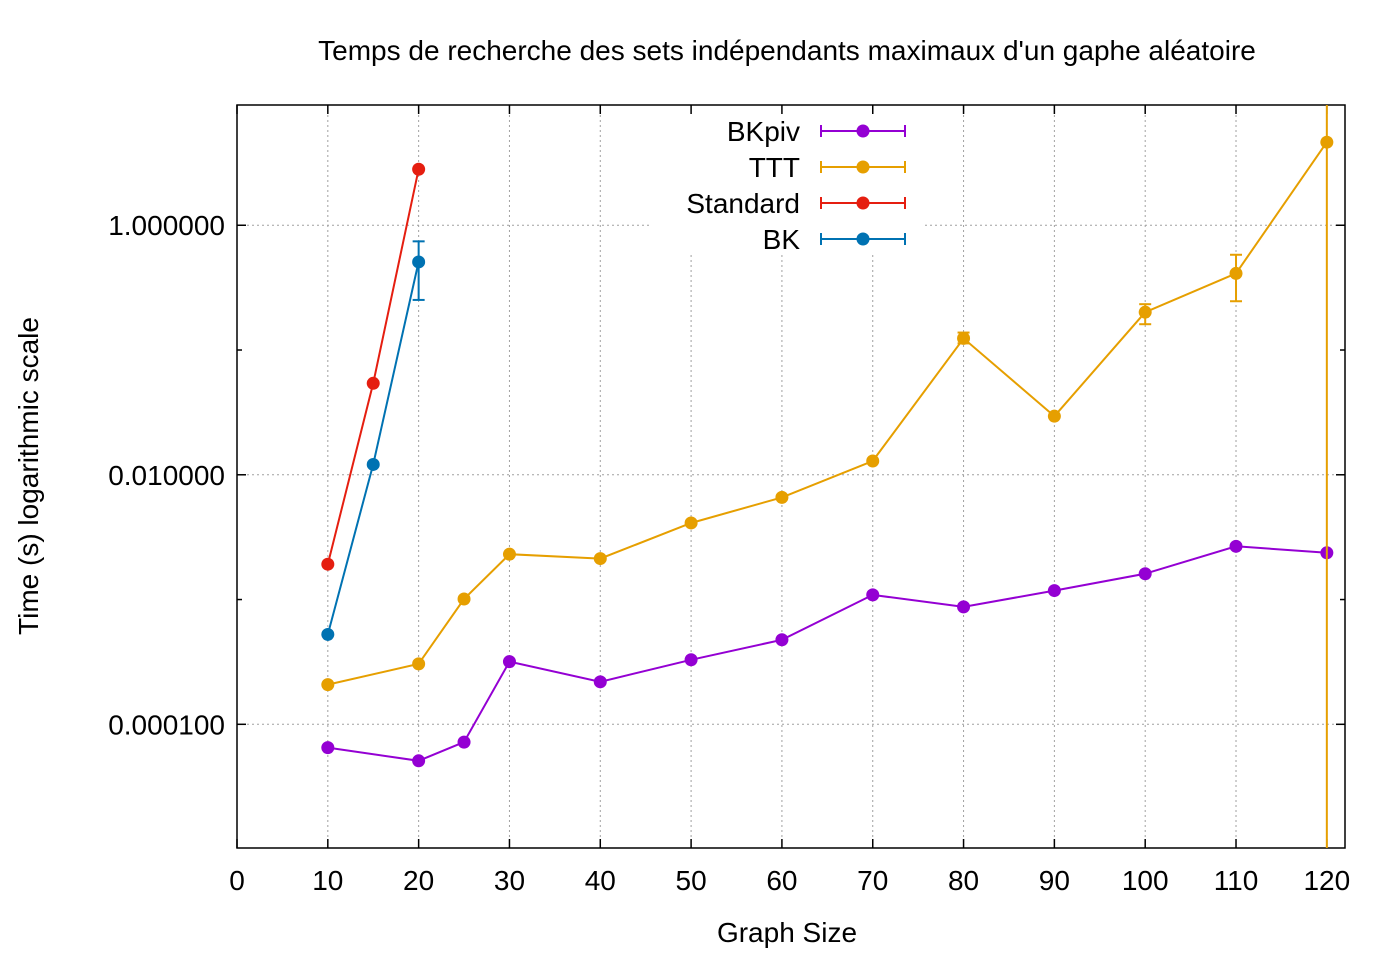 This screenshot has height=960, width=1400. What do you see at coordinates (1326, 880) in the screenshot?
I see `x-tick-label: 120` at bounding box center [1326, 880].